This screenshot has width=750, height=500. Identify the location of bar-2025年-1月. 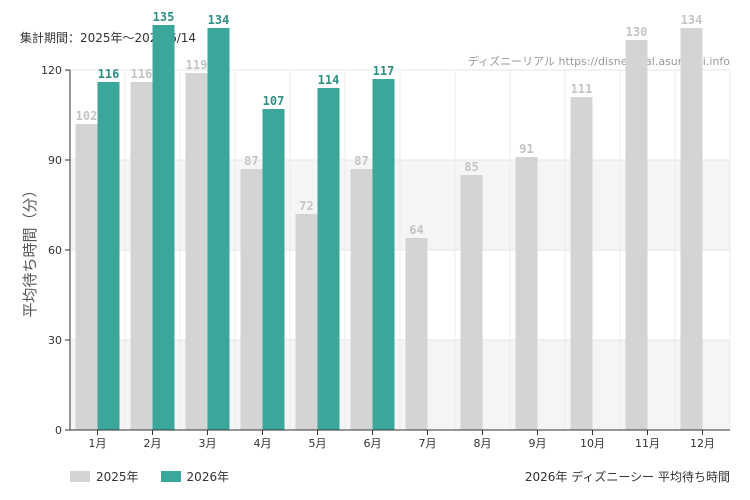
(86, 277).